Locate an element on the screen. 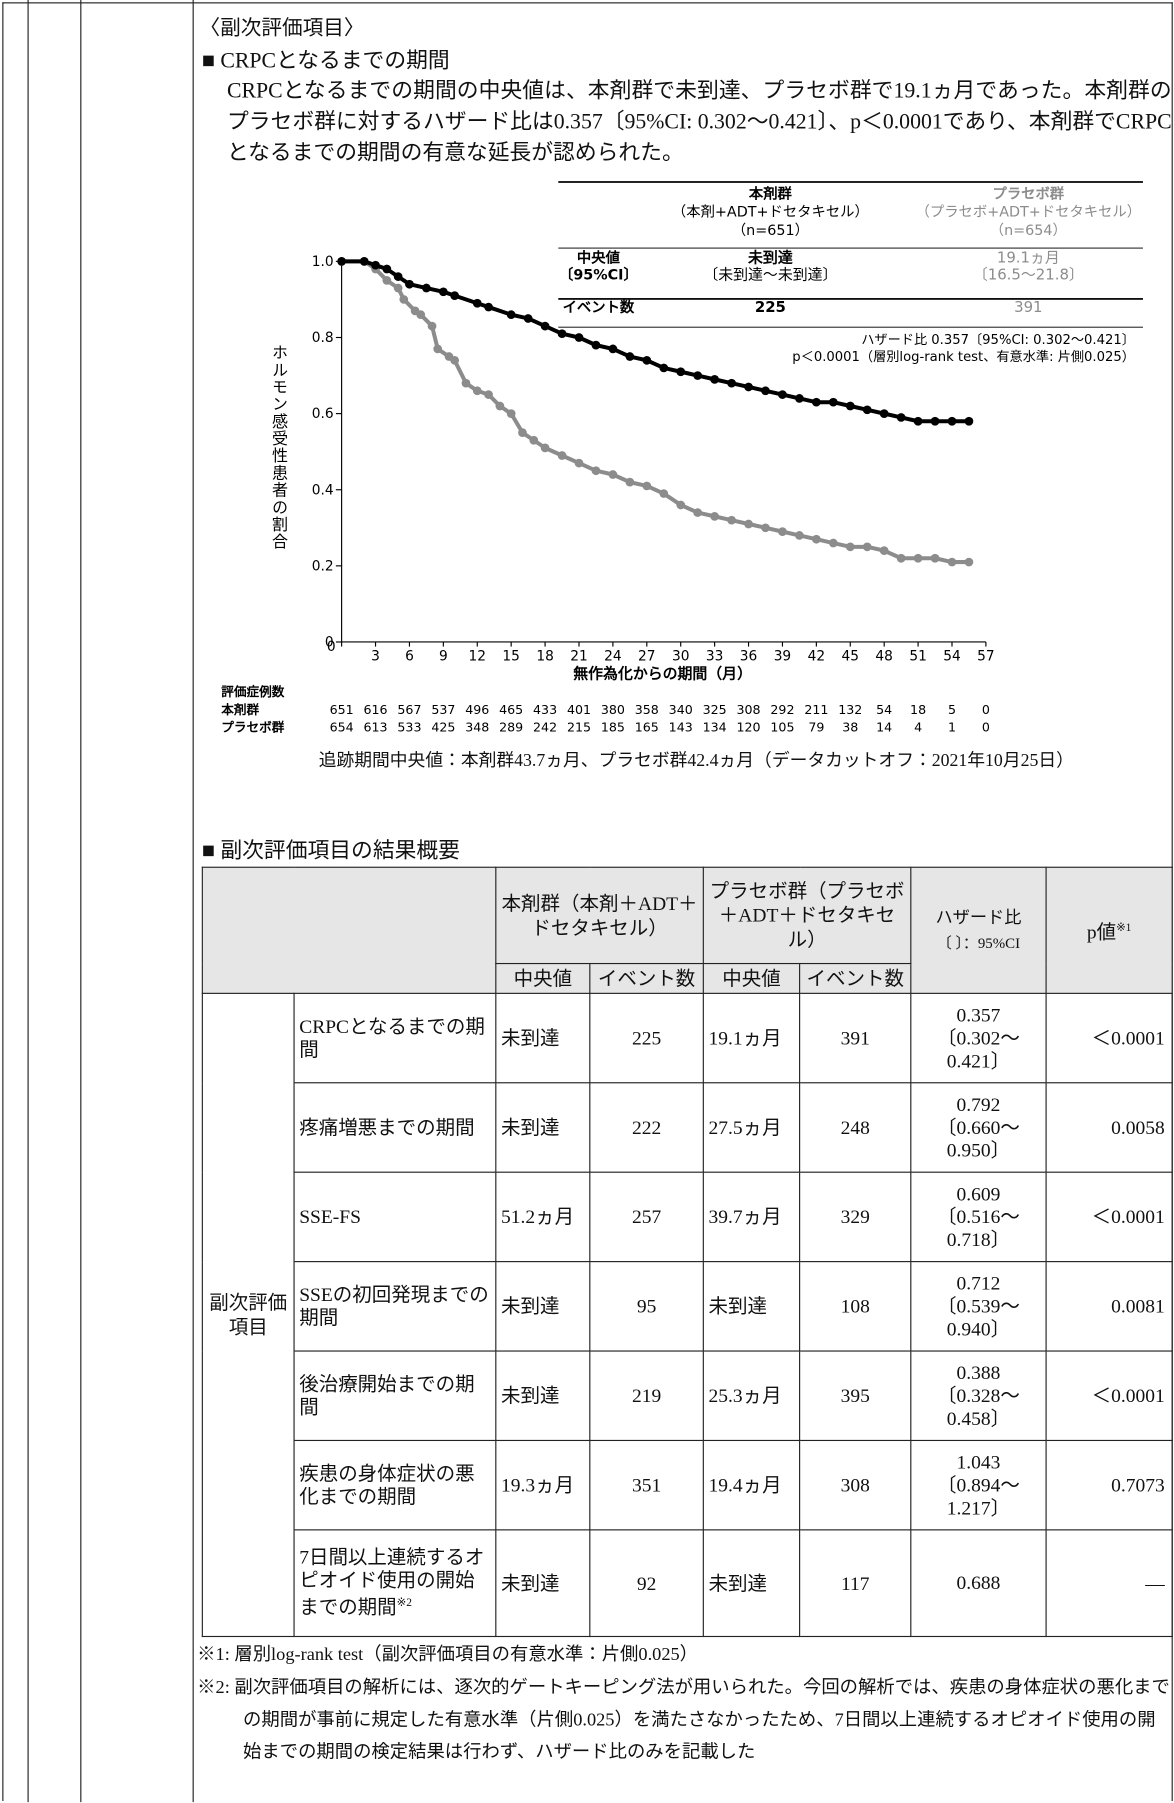 The image size is (1174, 1803). inset-column-header: （本剤+ADT+ドセタキセル） is located at coordinates (770, 212).